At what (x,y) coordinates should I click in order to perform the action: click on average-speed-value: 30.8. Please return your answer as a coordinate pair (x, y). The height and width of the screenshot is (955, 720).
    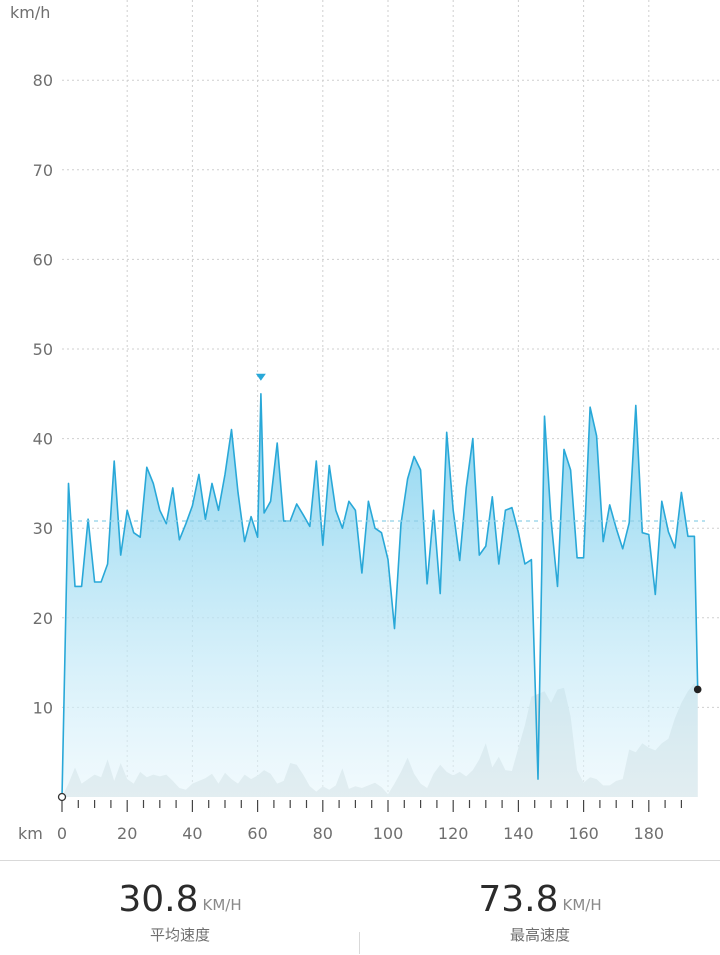
    Looking at the image, I should click on (158, 899).